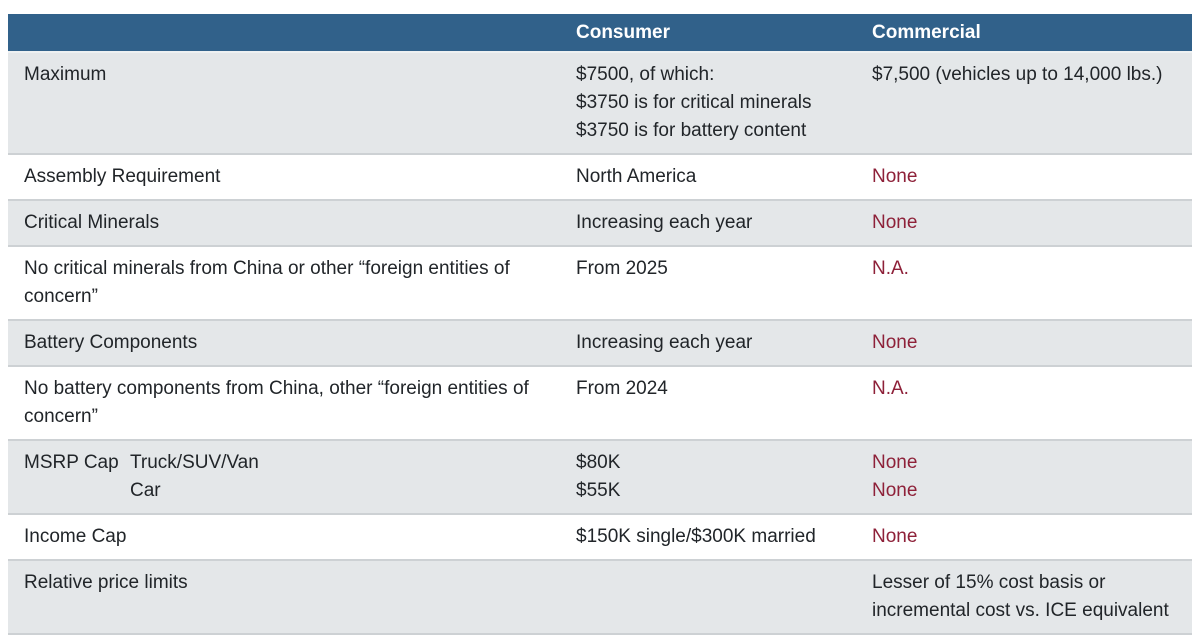 This screenshot has height=635, width=1200. I want to click on column-header-commercial: Commercial, so click(1024, 33).